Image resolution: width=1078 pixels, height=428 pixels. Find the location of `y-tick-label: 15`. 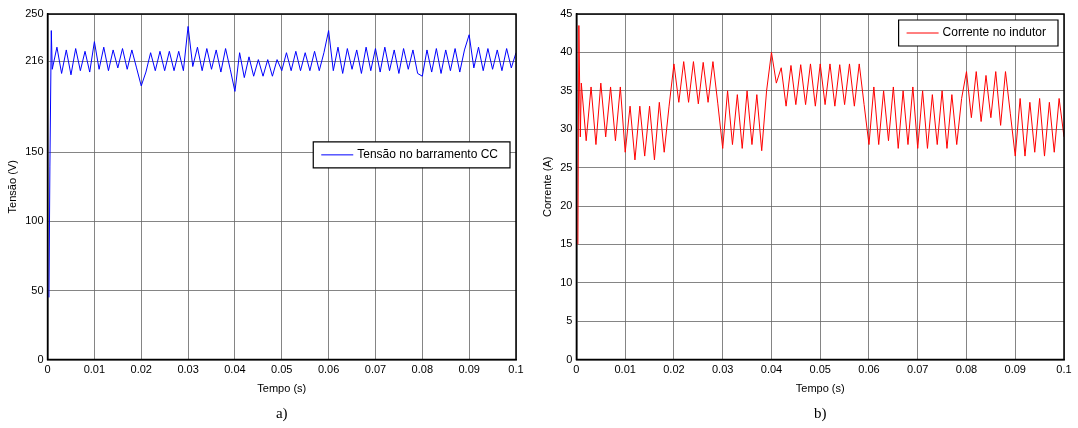

y-tick-label: 15 is located at coordinates (566, 243).